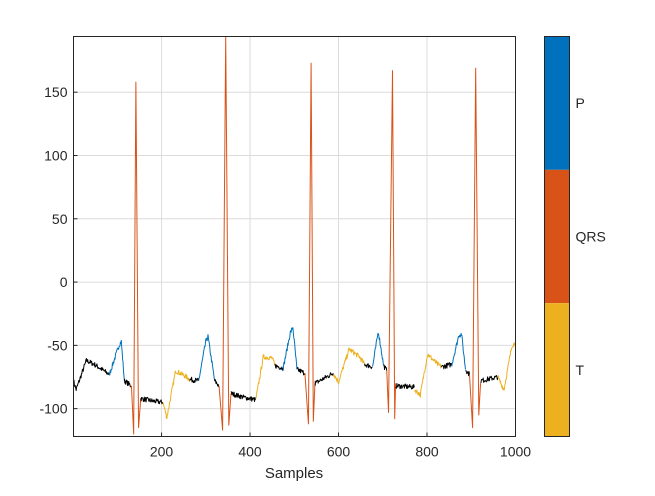 This screenshot has height=496, width=655. What do you see at coordinates (580, 103) in the screenshot?
I see `colorbar-label: P` at bounding box center [580, 103].